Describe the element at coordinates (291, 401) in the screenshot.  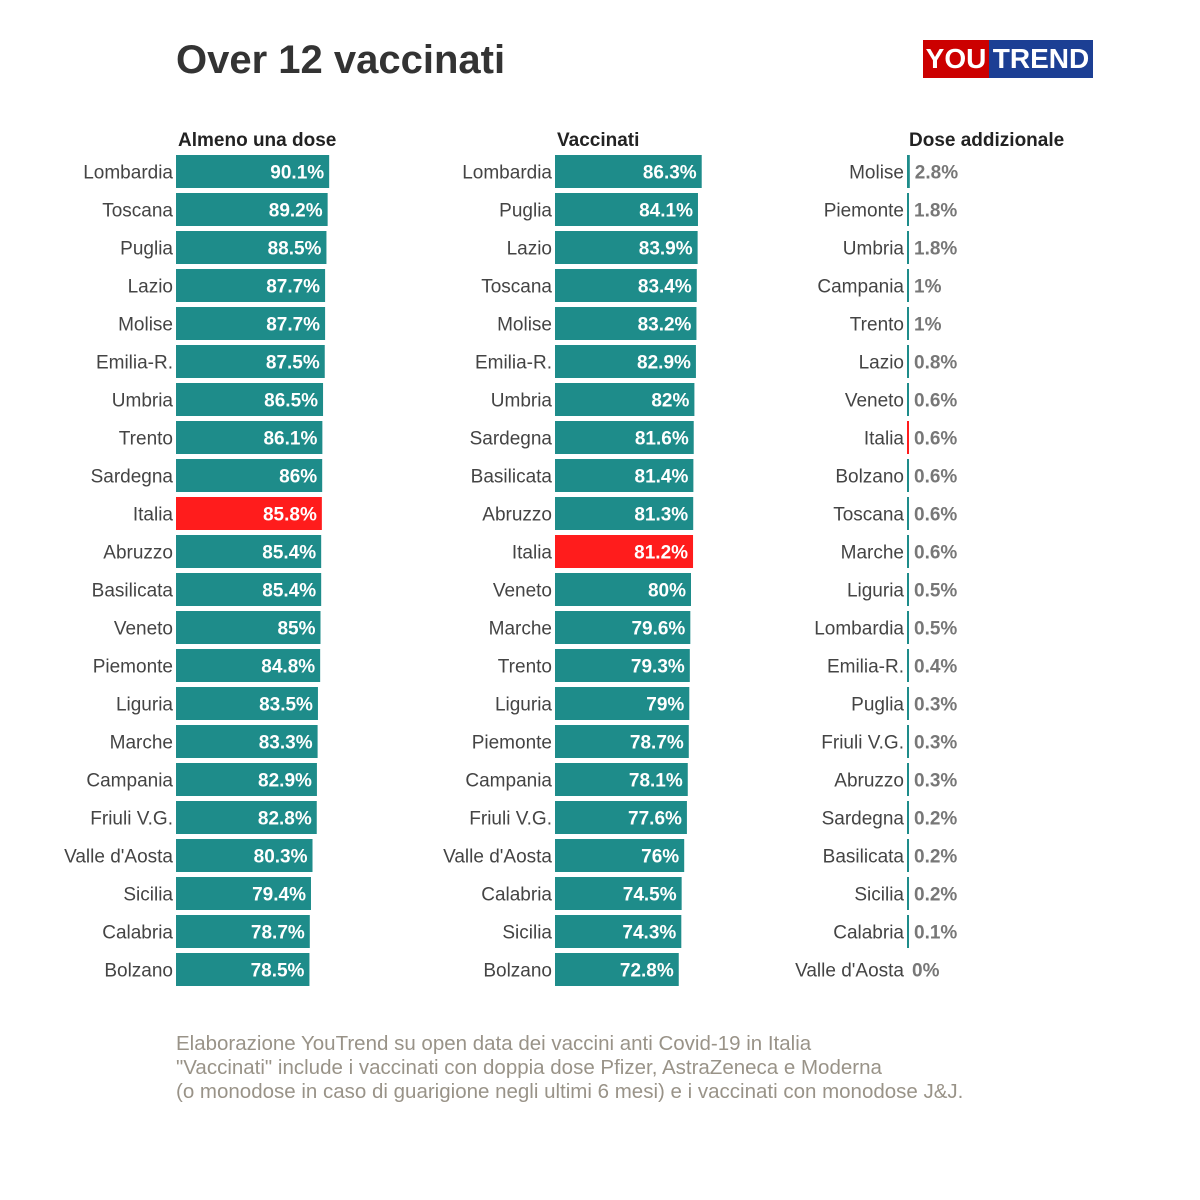
I see `value-label: 86.5%` at that location.